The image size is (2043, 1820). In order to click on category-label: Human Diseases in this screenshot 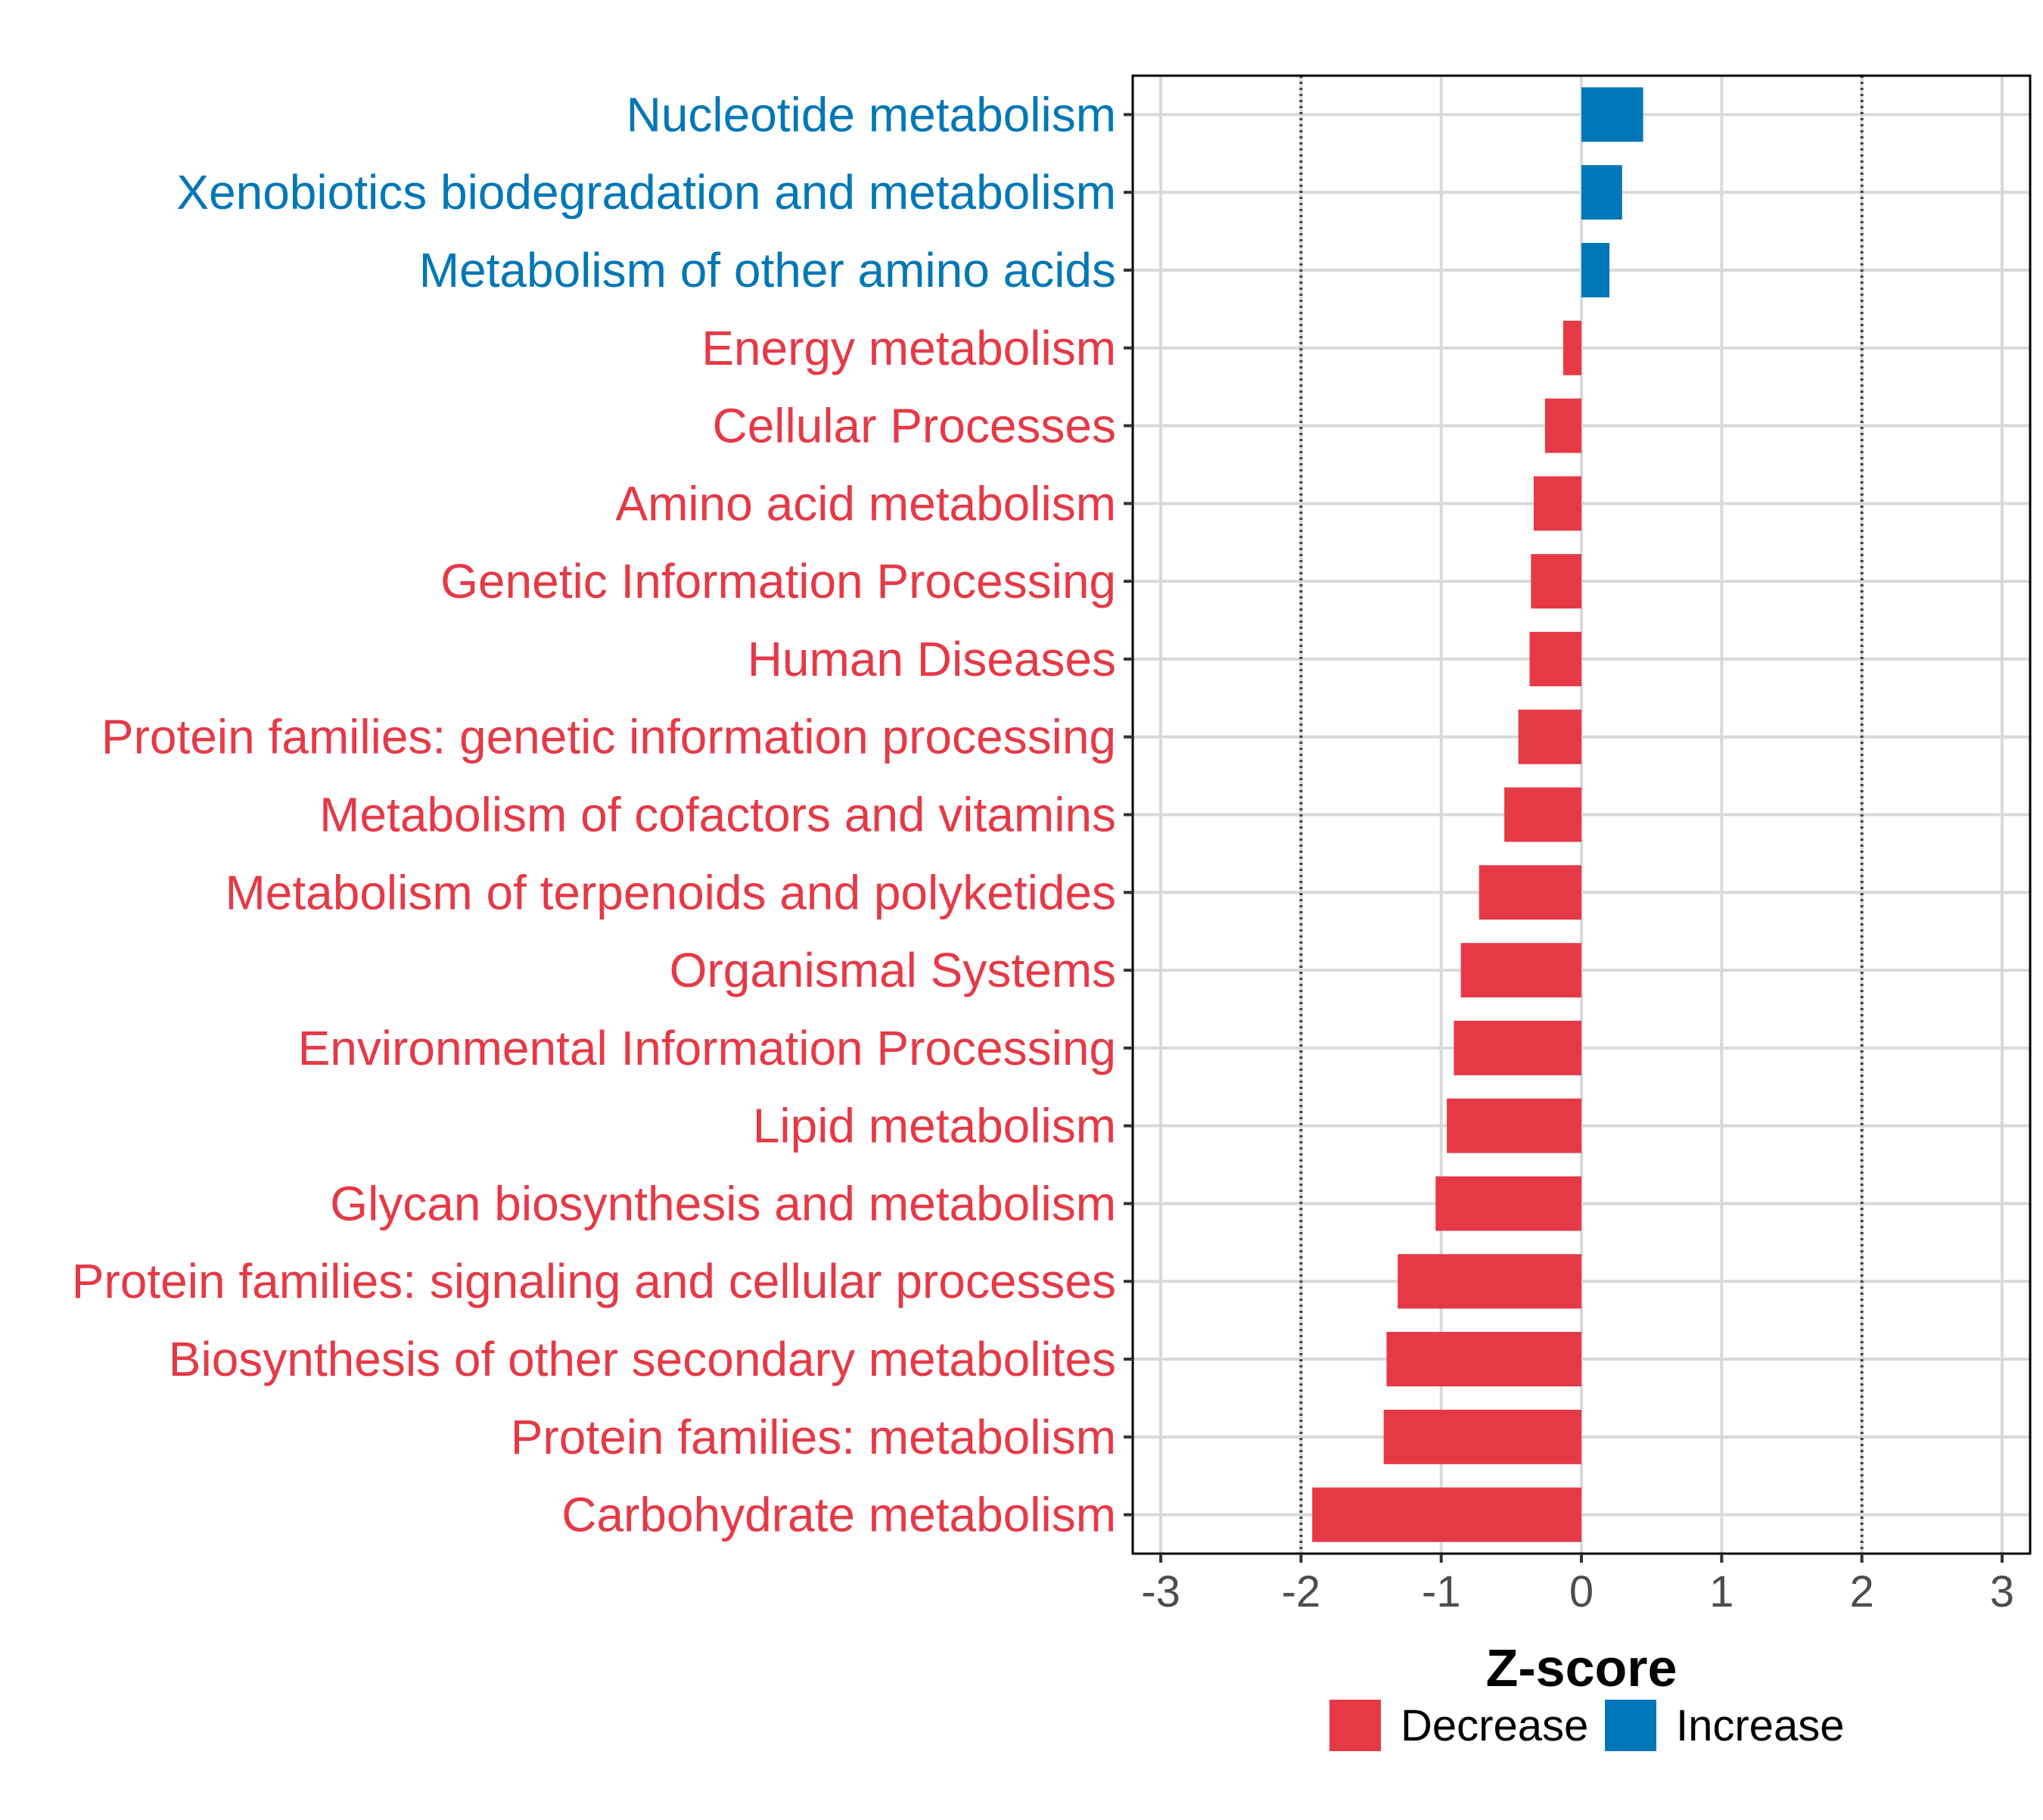, I will do `click(932, 659)`.